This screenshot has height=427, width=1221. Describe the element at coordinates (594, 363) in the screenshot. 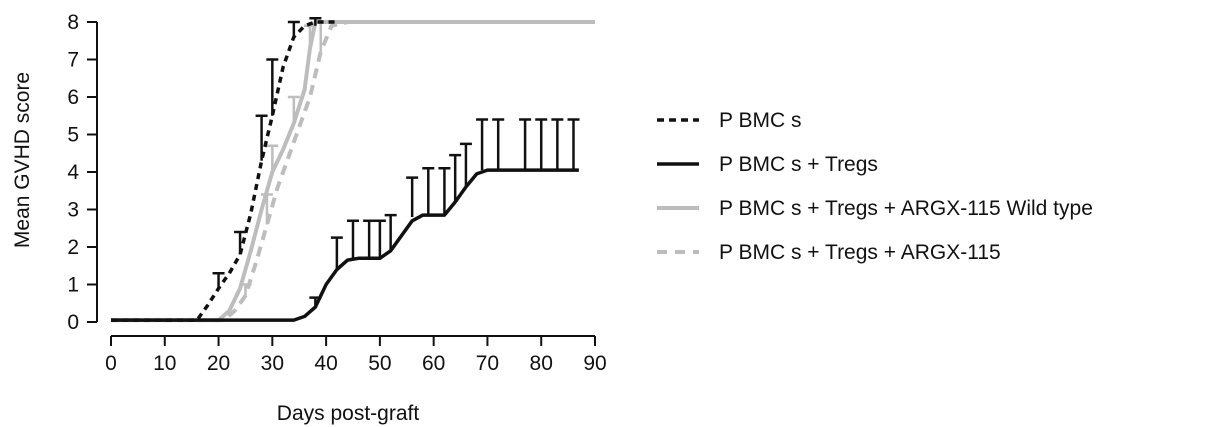

I see `x-tick-label: 90` at that location.